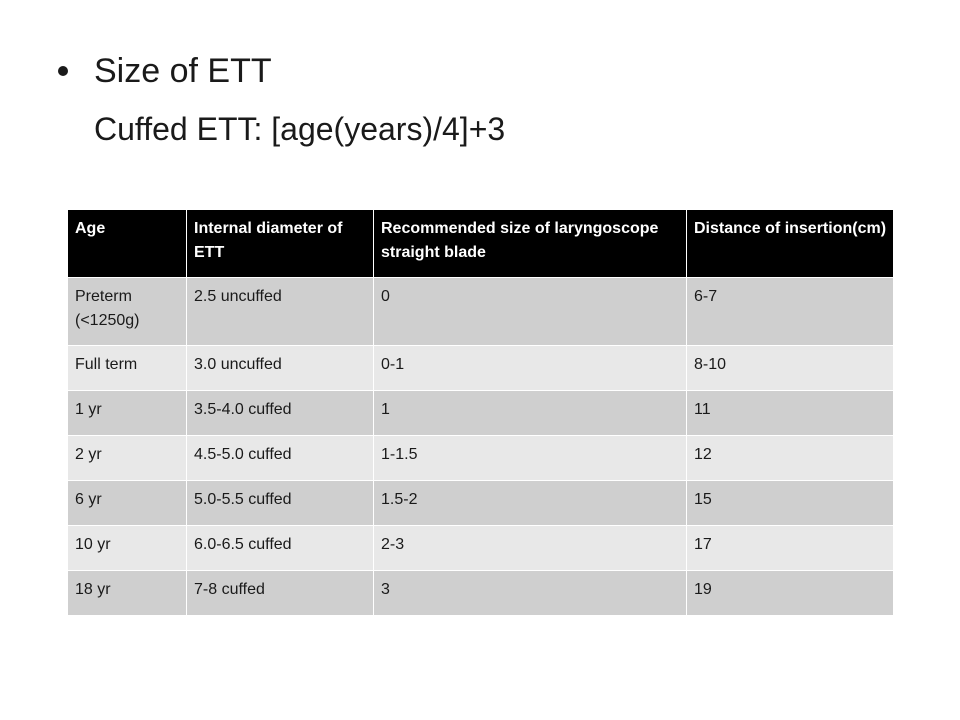 The width and height of the screenshot is (960, 720). I want to click on table-row: 1 yr 3.5-4.0 cuffed 1 11, so click(480, 413).